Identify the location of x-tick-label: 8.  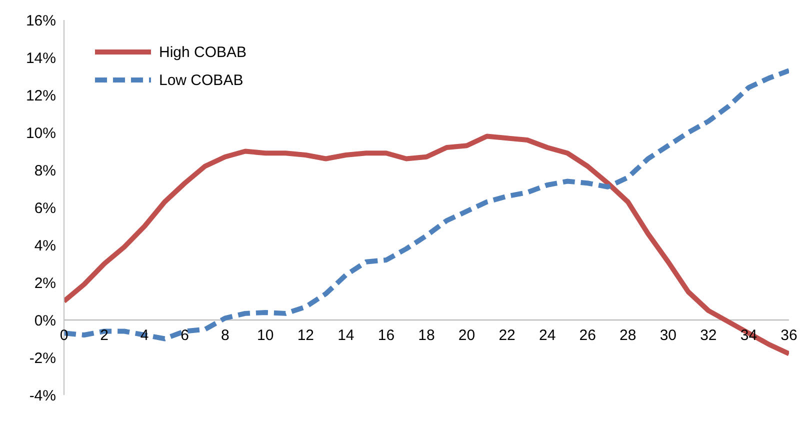
(225, 335).